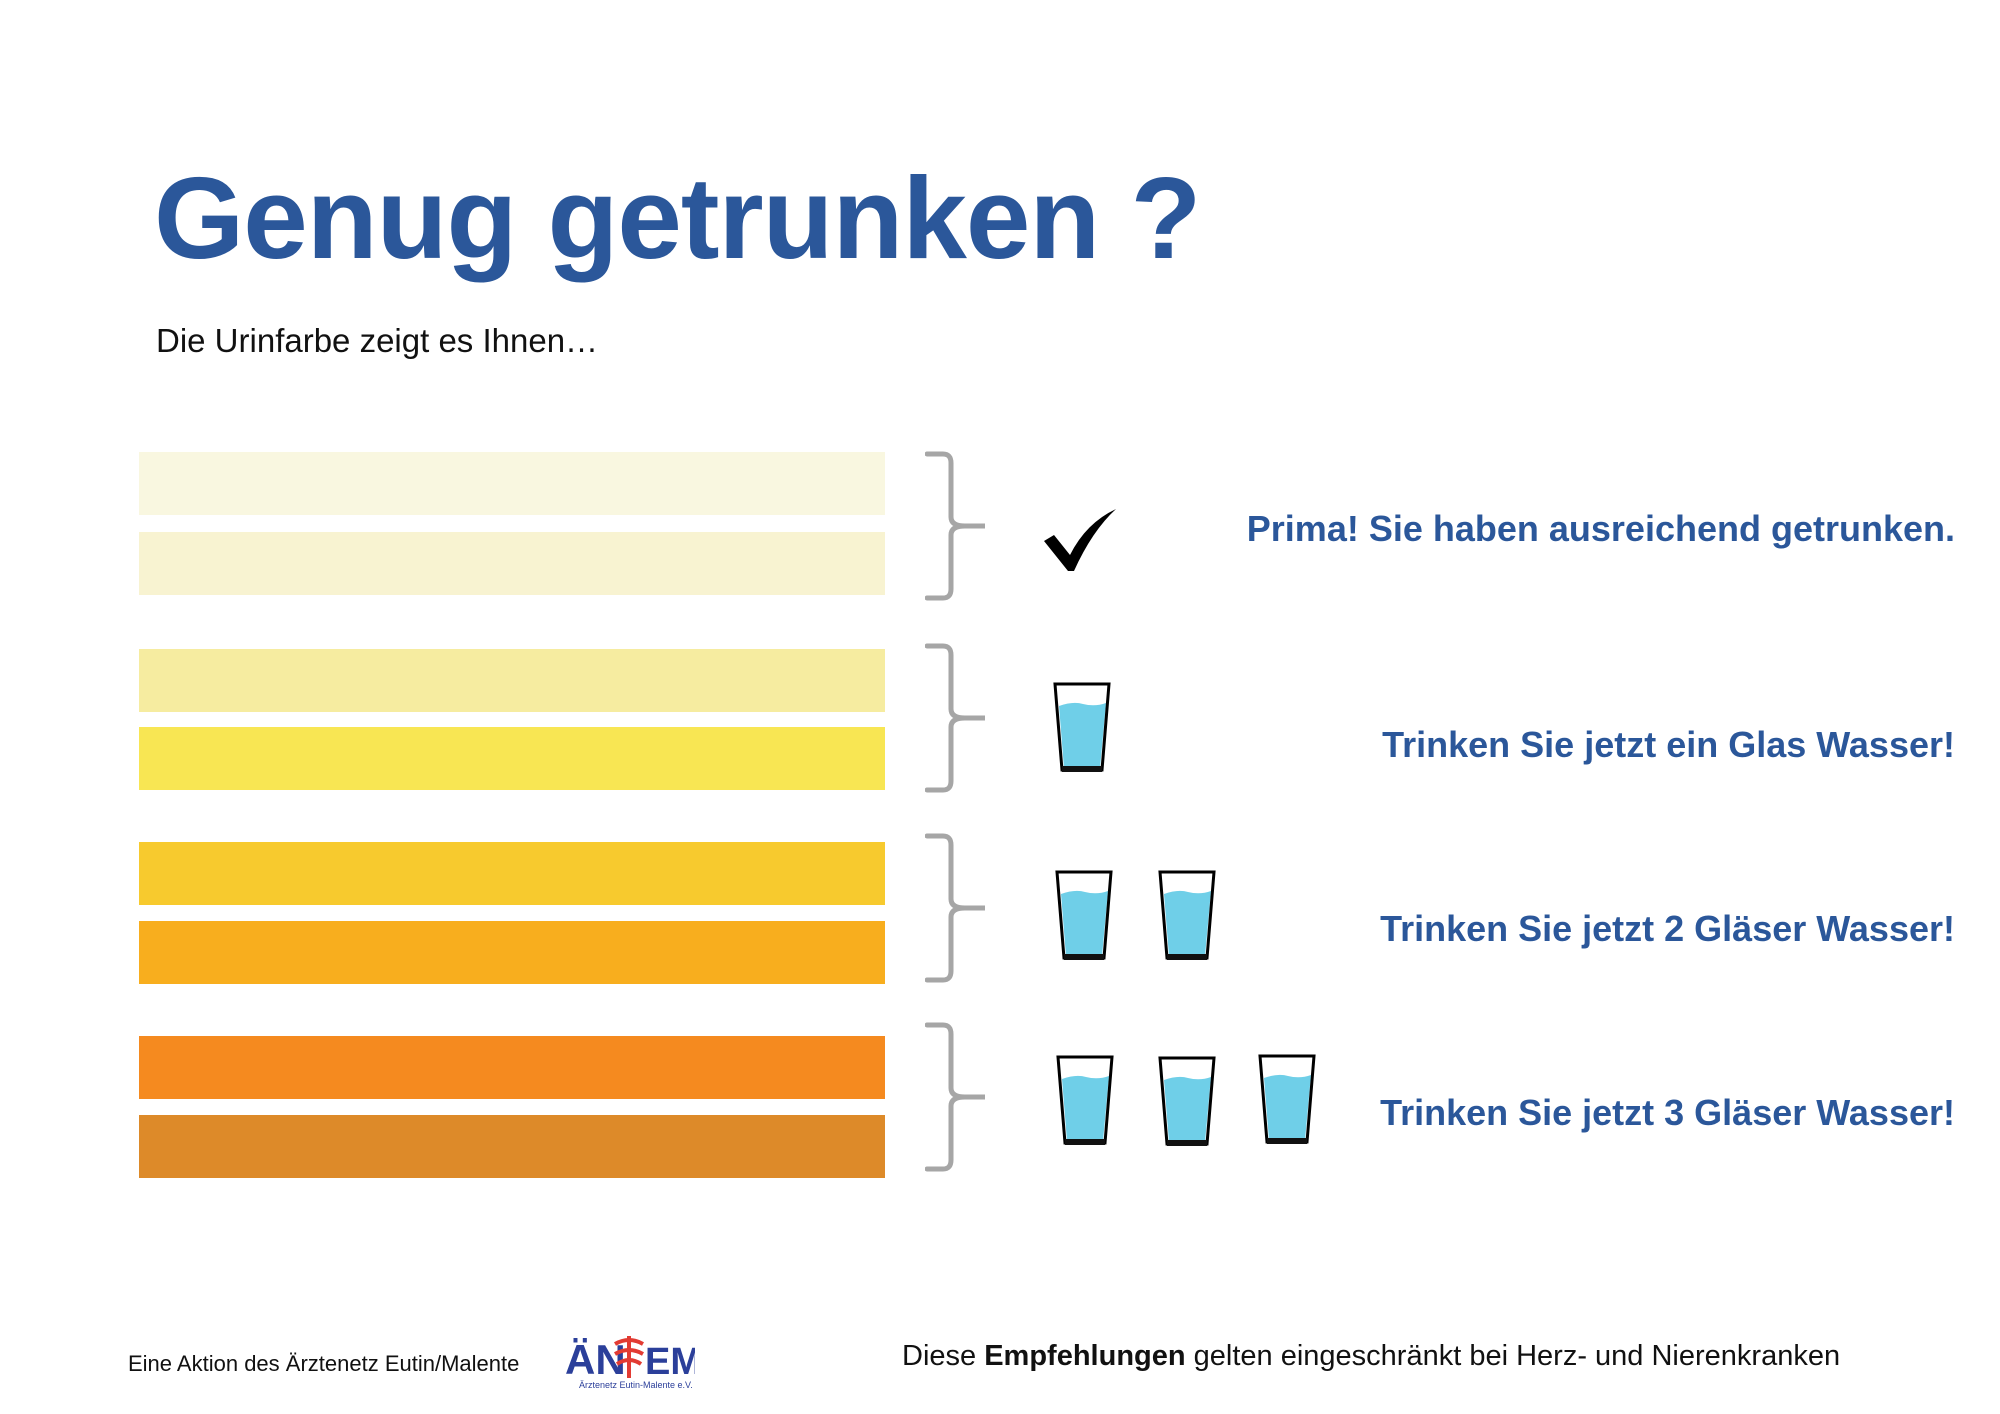 The height and width of the screenshot is (1414, 2000). Describe the element at coordinates (1668, 744) in the screenshot. I see `message-one-glass: Trinken Sie jetzt ein Glas Wasser!` at that location.